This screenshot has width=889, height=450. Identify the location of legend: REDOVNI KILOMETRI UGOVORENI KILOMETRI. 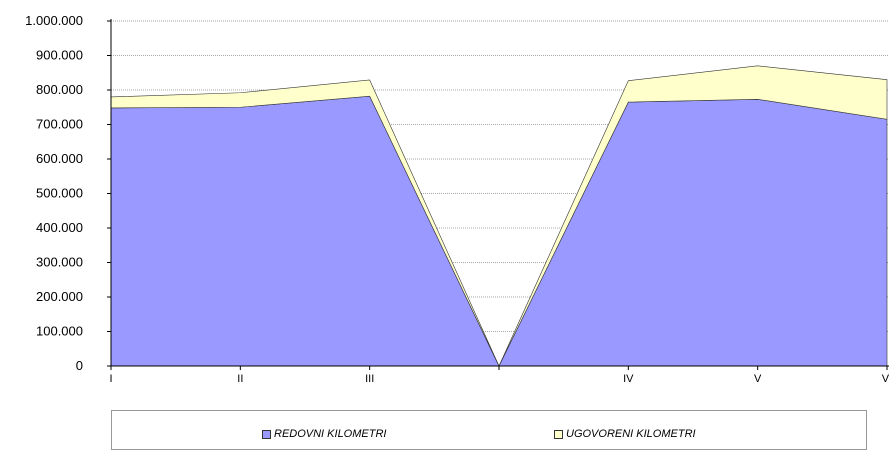
(489, 430).